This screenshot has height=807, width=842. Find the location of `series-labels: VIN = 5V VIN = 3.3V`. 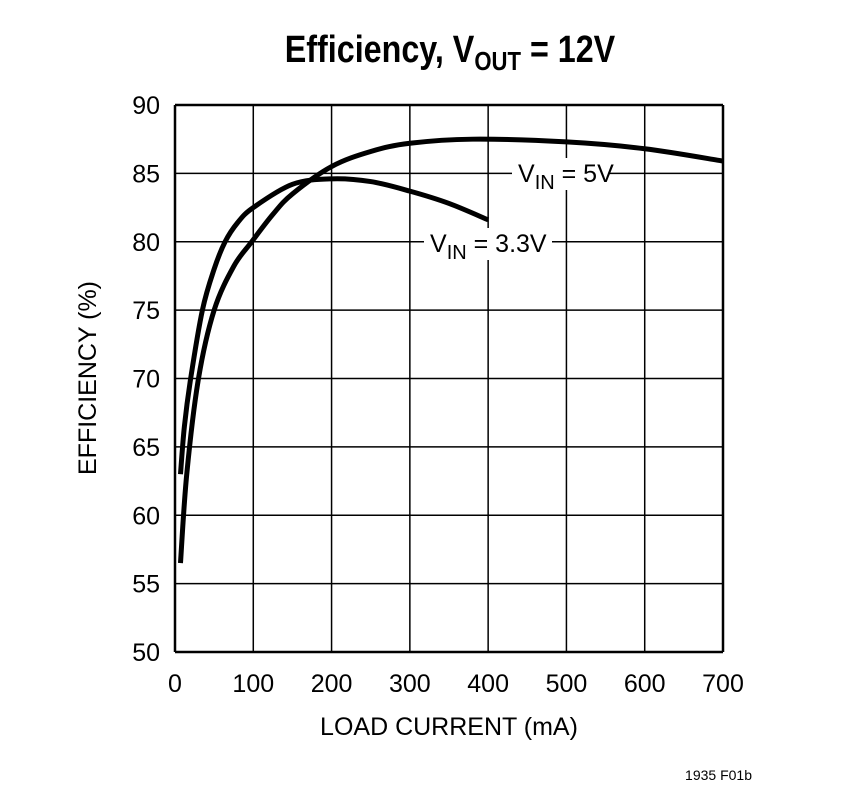

series-labels: VIN = 5V VIN = 3.3V is located at coordinates (519, 211).